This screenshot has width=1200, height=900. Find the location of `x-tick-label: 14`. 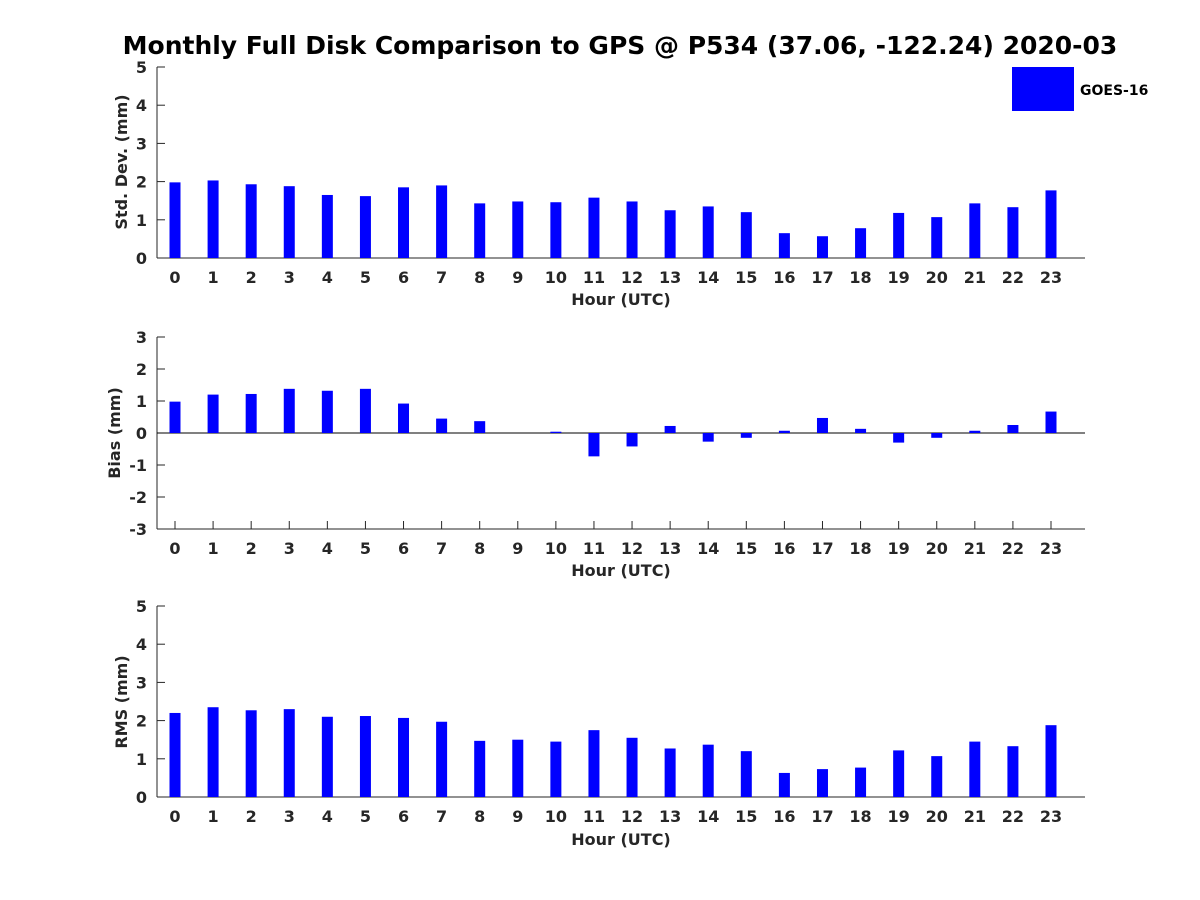

x-tick-label: 14 is located at coordinates (708, 277).